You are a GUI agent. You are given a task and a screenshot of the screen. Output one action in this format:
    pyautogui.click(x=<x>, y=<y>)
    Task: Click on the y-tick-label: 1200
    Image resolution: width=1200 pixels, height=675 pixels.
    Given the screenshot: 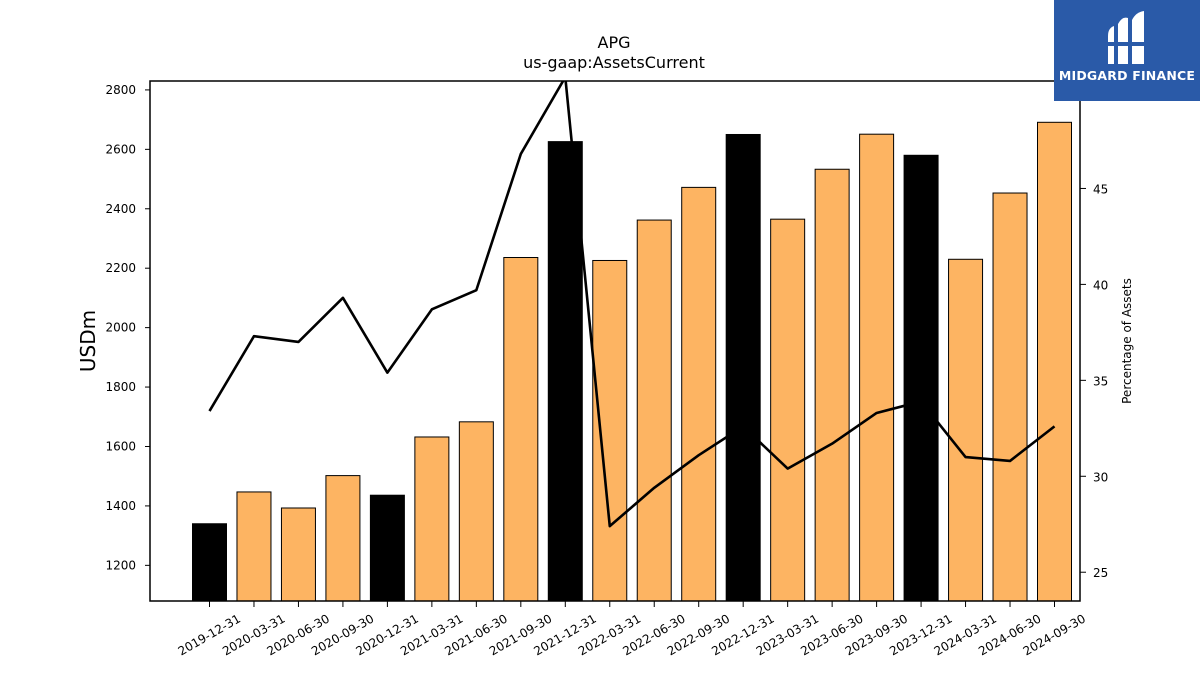 What is the action you would take?
    pyautogui.click(x=120, y=565)
    